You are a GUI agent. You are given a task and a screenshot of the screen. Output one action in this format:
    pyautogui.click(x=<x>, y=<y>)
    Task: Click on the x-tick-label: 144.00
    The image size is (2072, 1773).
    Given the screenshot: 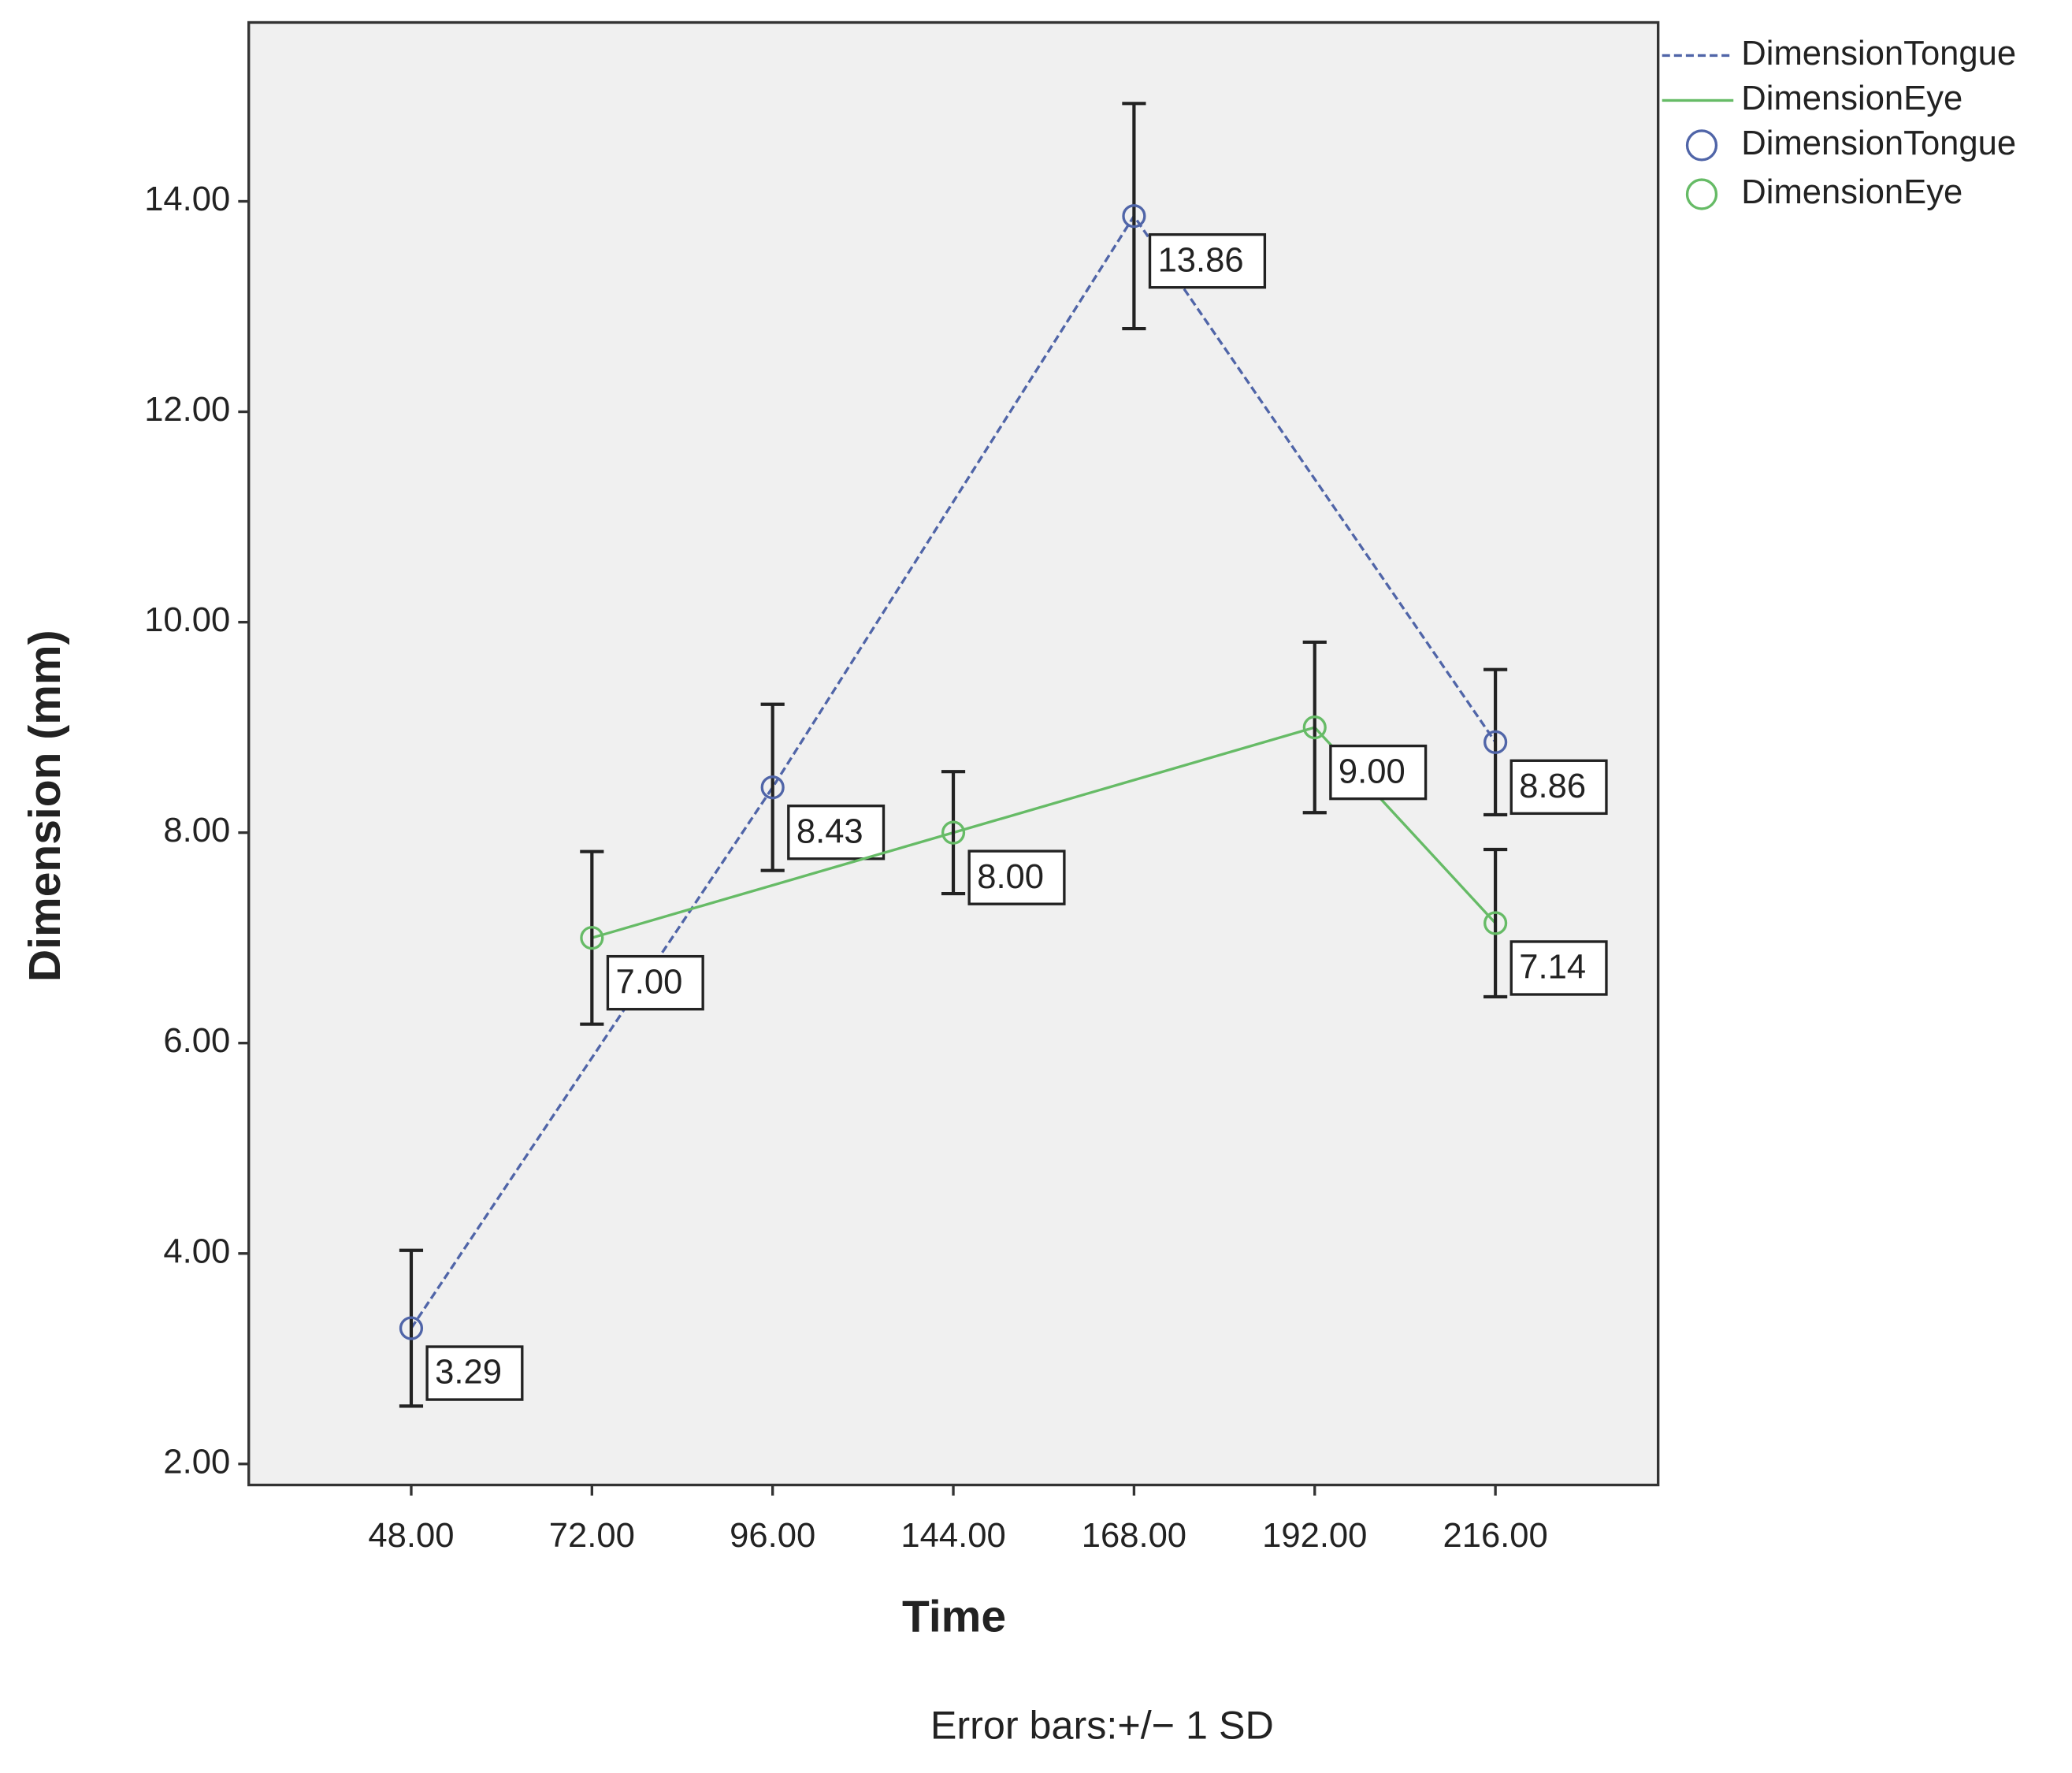 What is the action you would take?
    pyautogui.click(x=952, y=1536)
    